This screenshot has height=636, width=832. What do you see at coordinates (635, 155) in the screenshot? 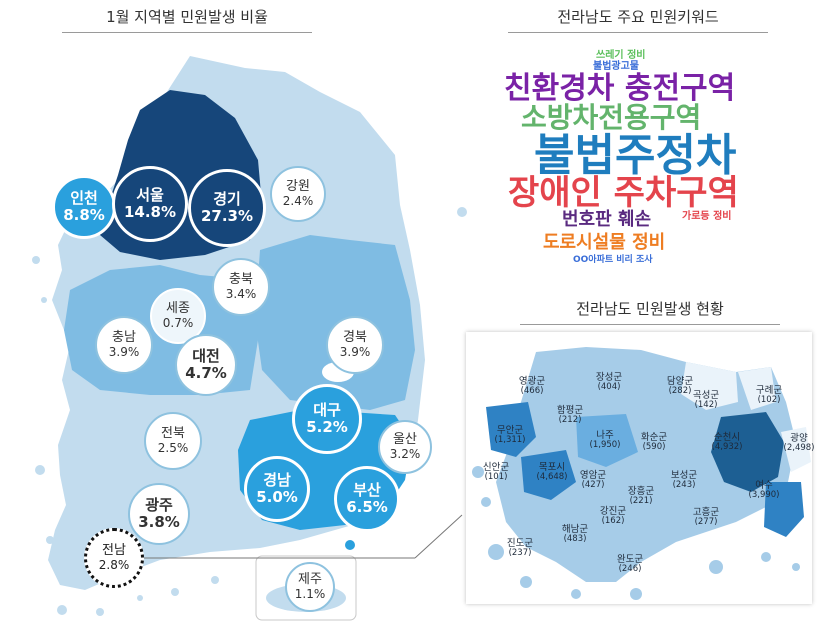
I see `keyword: 불법주정차` at bounding box center [635, 155].